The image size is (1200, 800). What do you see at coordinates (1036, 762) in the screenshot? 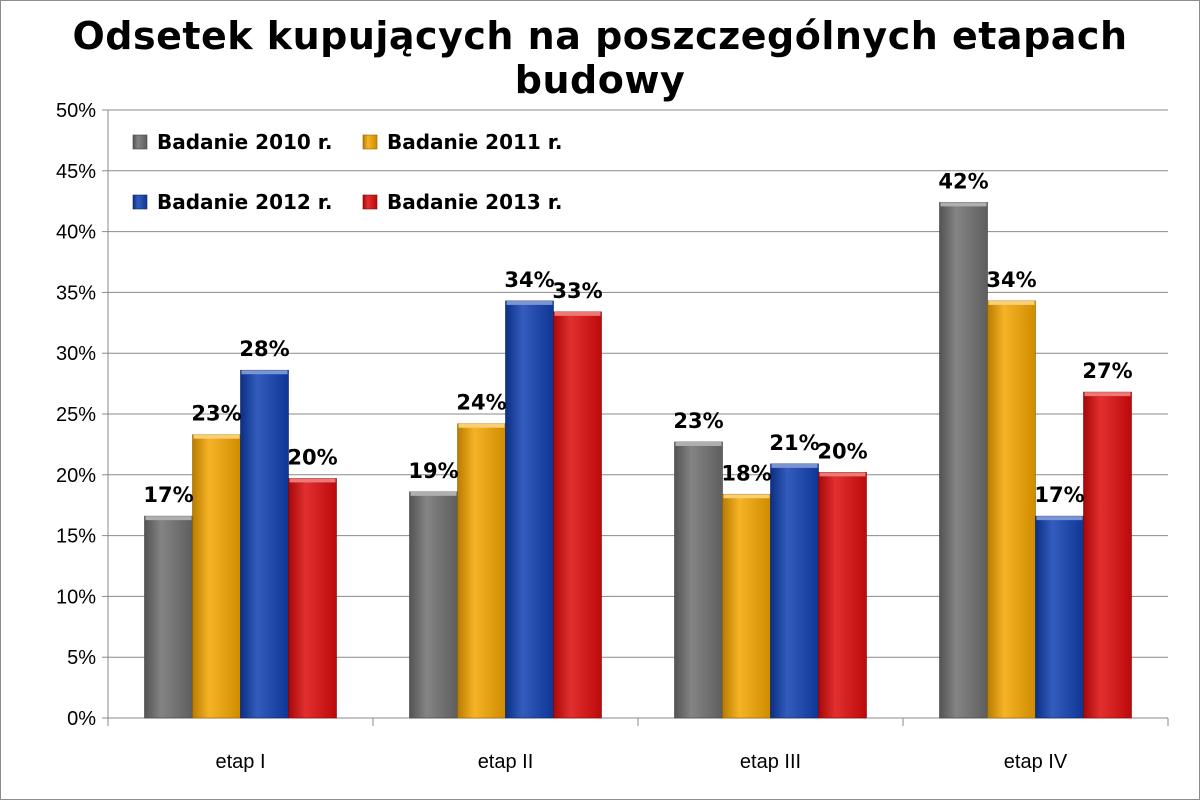
I see `x-category-label: etap IV` at bounding box center [1036, 762].